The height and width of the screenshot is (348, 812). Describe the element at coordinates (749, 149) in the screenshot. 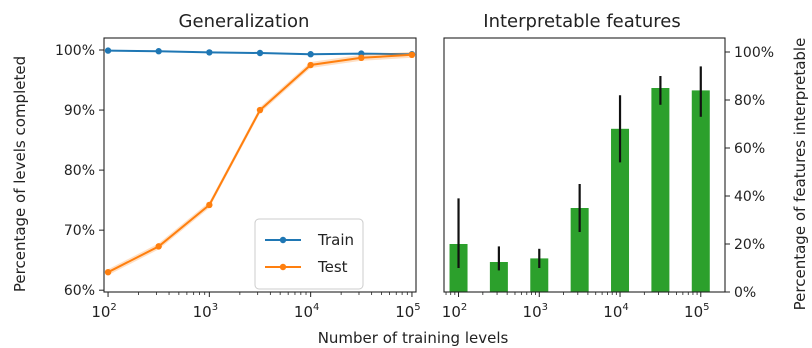

I see `interpretable-y-tick-label: 60%` at that location.